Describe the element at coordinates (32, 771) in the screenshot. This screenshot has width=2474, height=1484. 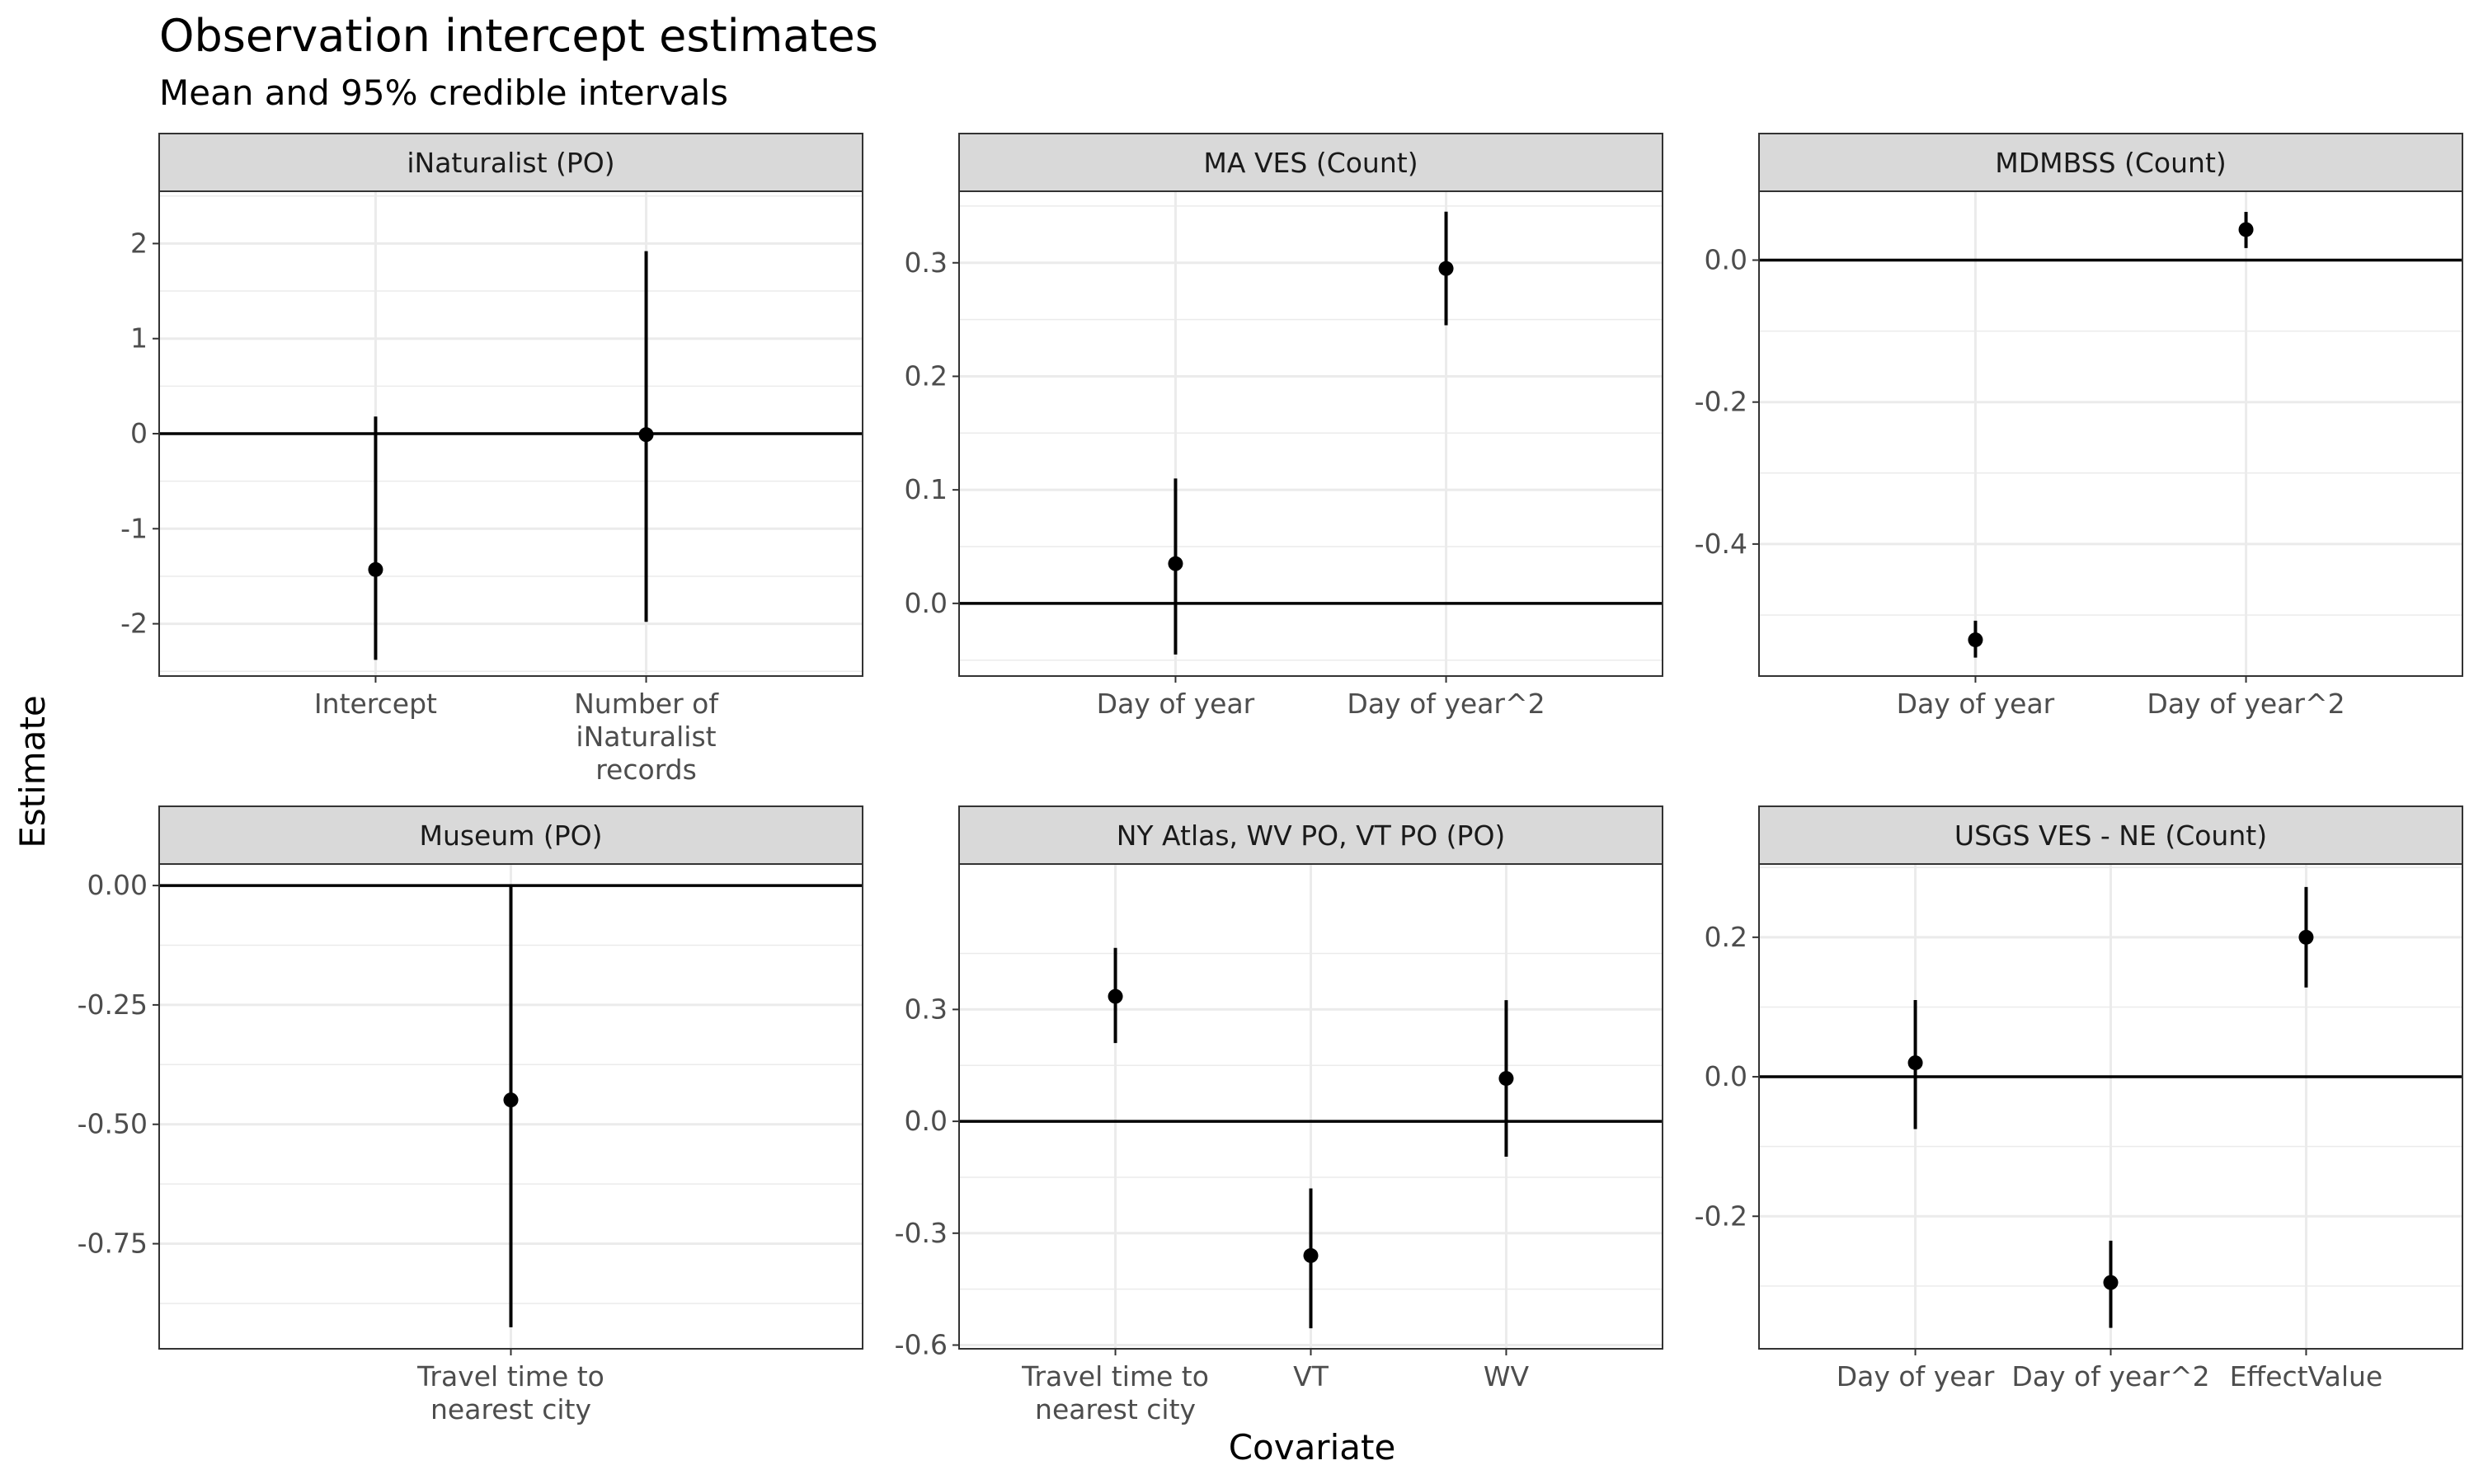
I see `y-axis-title: Estimate` at that location.